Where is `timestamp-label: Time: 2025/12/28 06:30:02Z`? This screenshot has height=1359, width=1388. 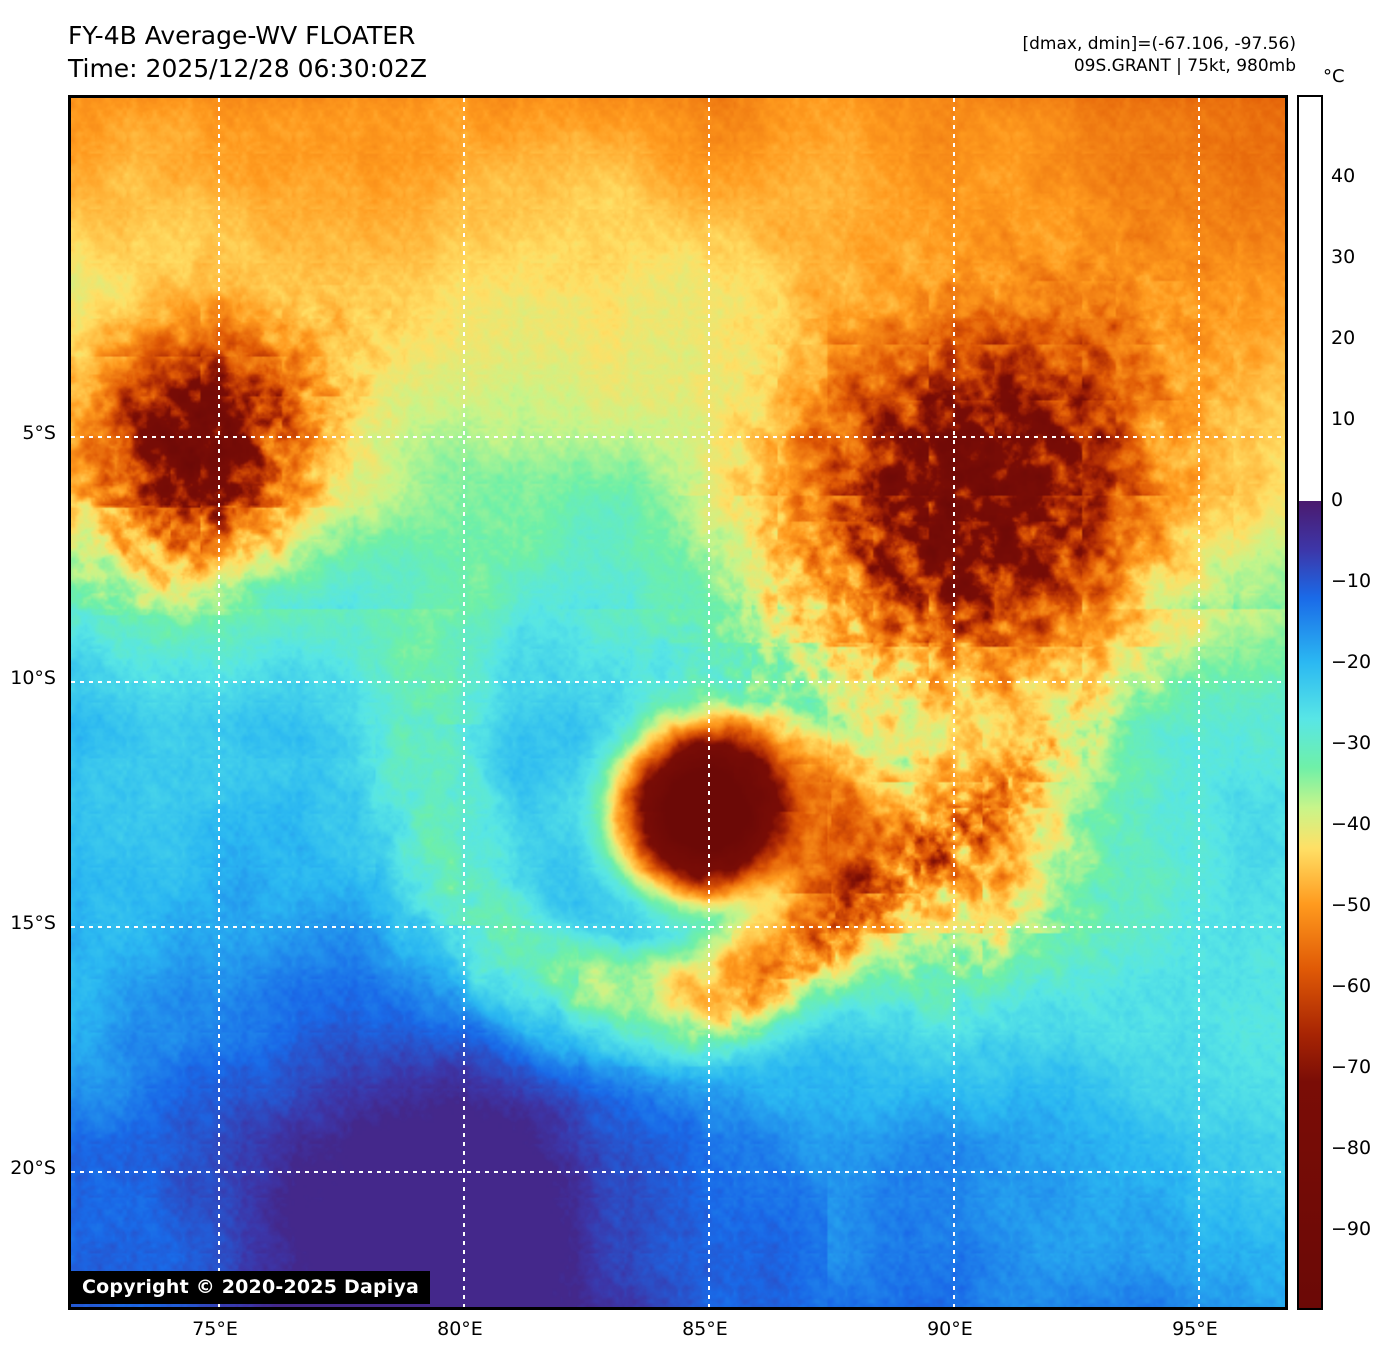 timestamp-label: Time: 2025/12/28 06:30:02Z is located at coordinates (247, 68).